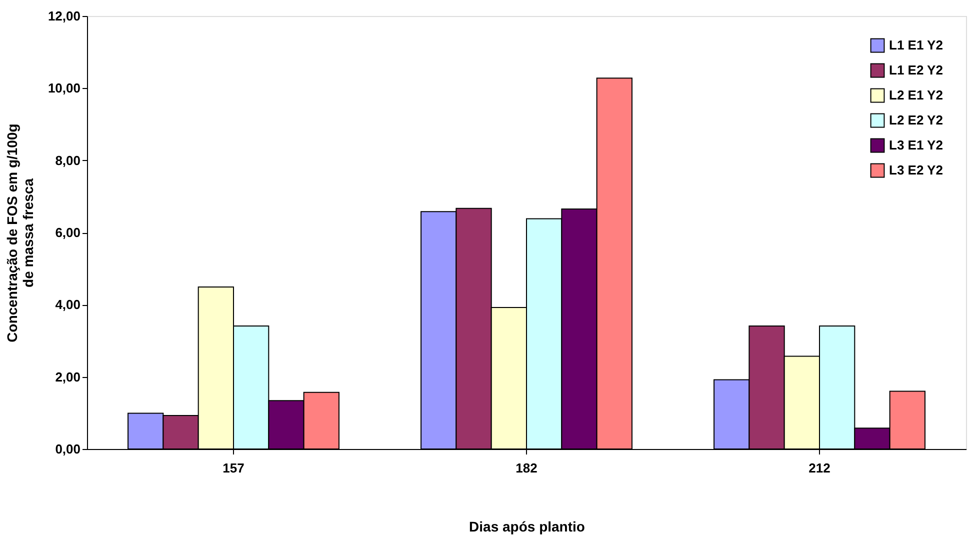 The width and height of the screenshot is (971, 539). Describe the element at coordinates (527, 468) in the screenshot. I see `x-tick-label: 182` at that location.